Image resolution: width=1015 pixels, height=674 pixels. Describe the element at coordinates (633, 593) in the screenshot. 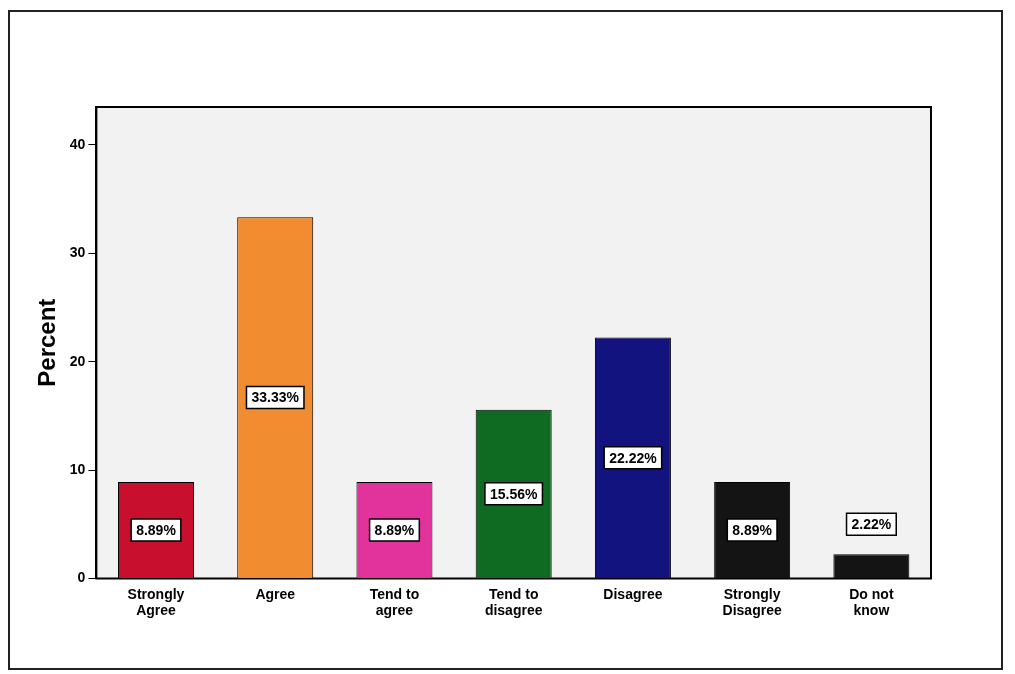

I see `x-tick-label: Disagree` at that location.